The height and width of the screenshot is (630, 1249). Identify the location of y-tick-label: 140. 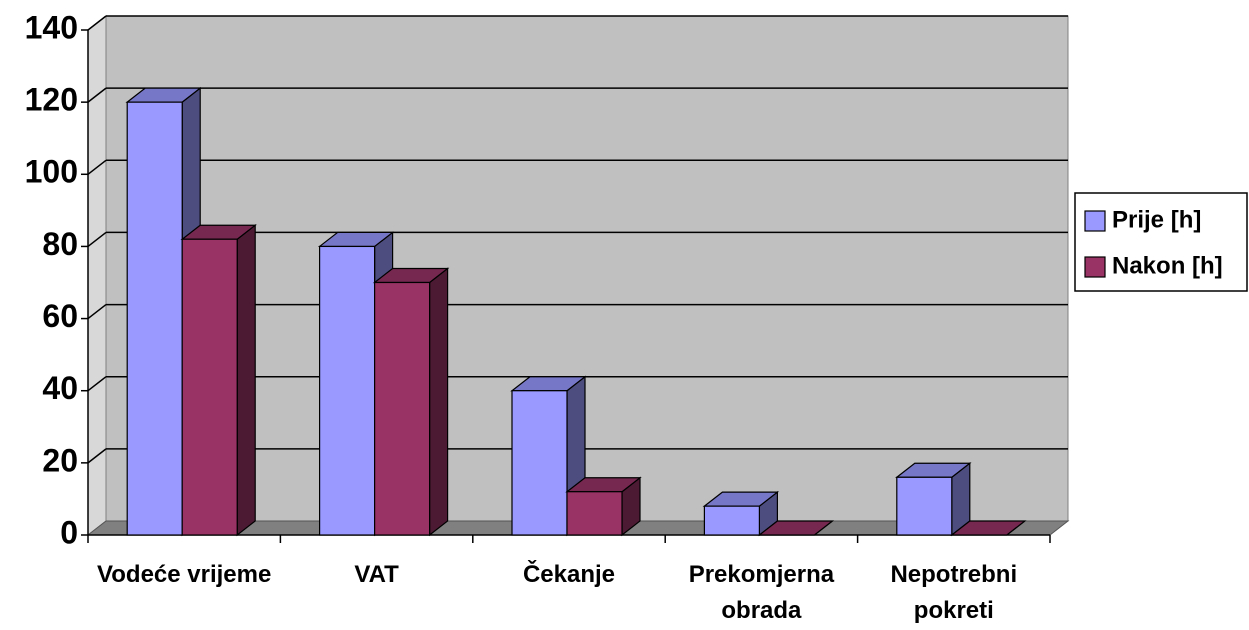
(51, 27).